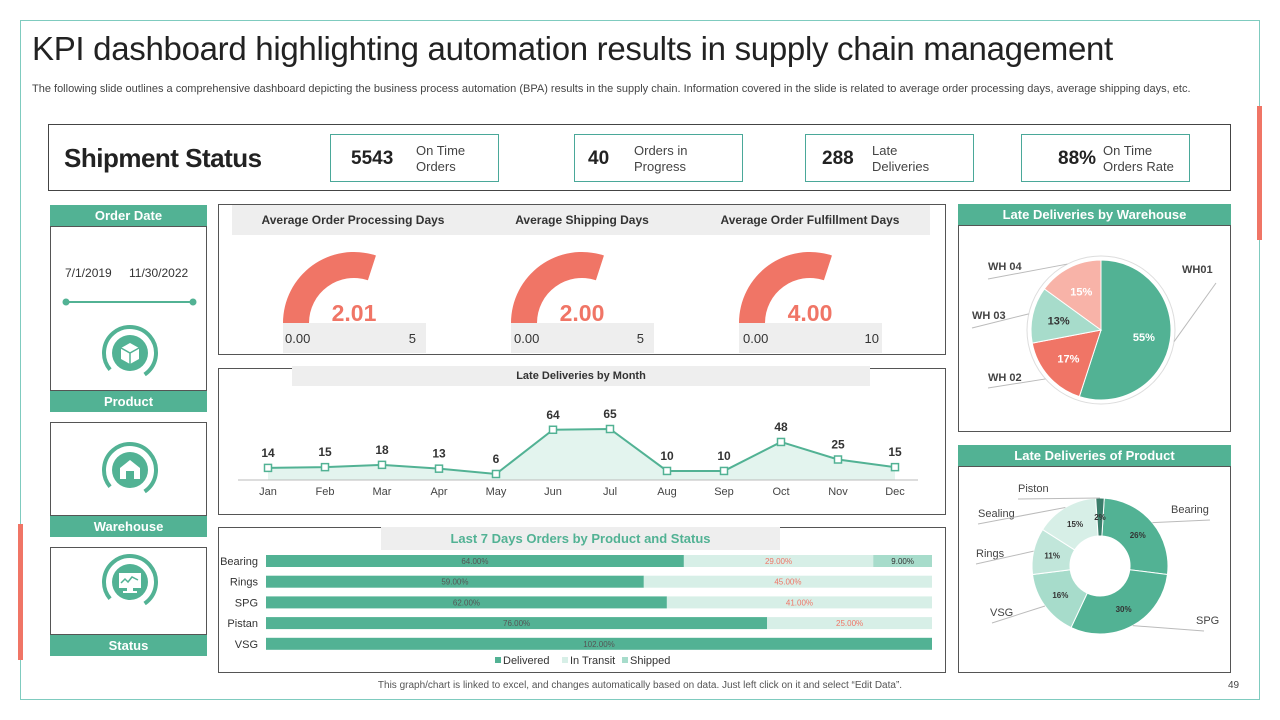 The image size is (1280, 720). What do you see at coordinates (610, 414) in the screenshot?
I see `line-data-label: 65` at bounding box center [610, 414].